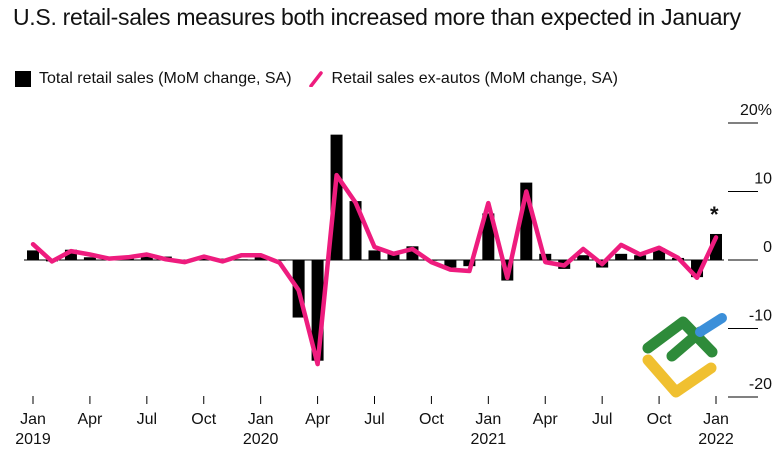 The image size is (779, 455). Describe the element at coordinates (165, 78) in the screenshot. I see `legend-label-total: Total retail sales (MoM change, SA)` at that location.